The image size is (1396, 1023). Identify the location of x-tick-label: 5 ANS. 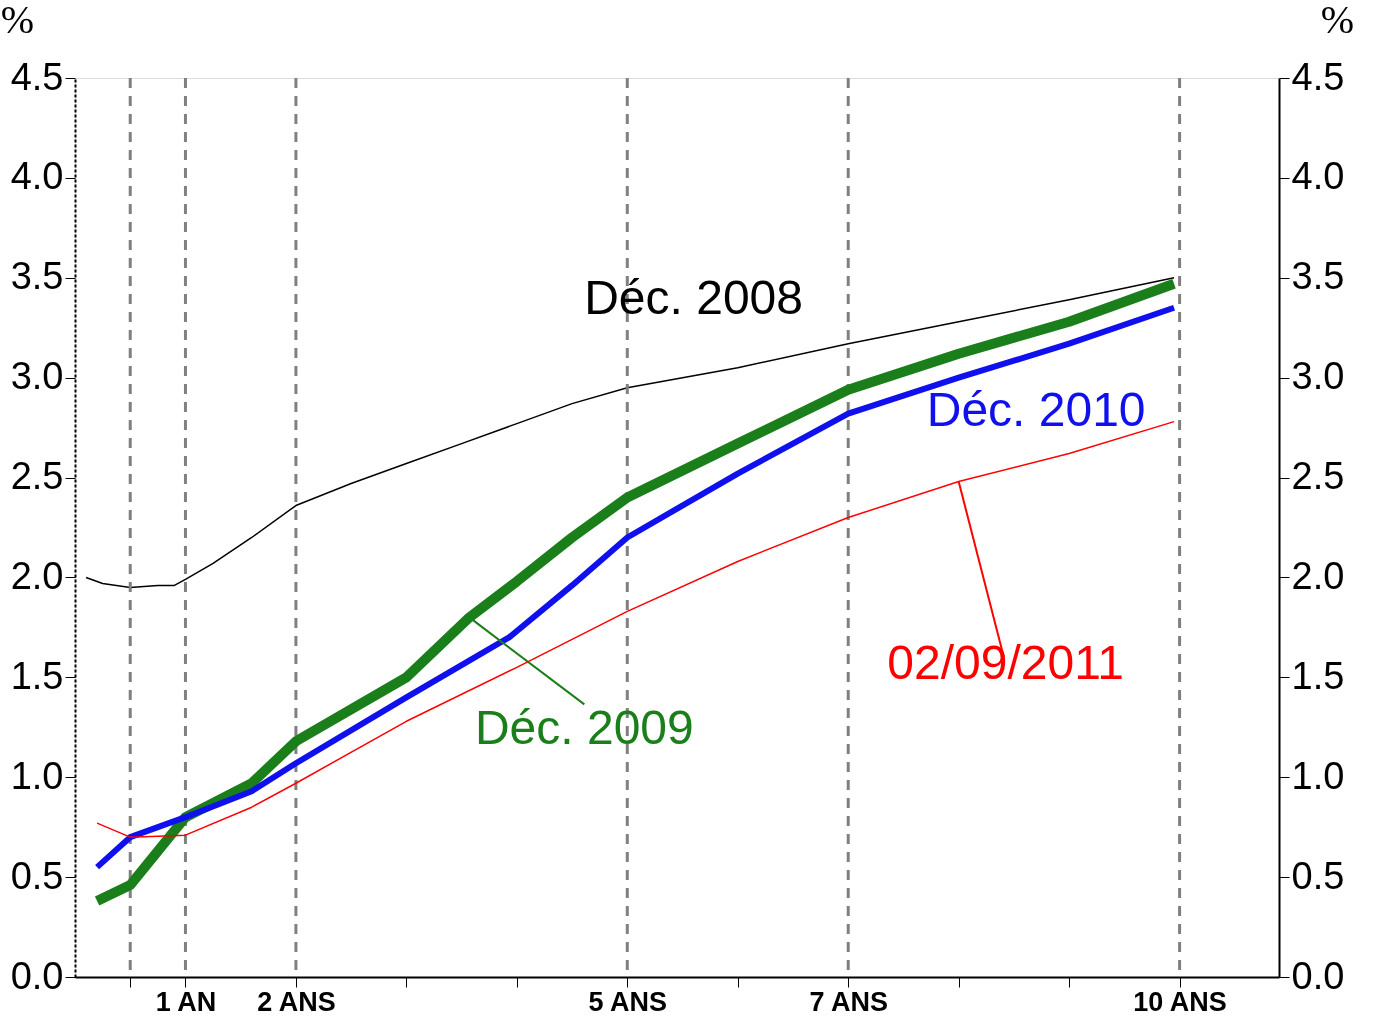
(628, 1001).